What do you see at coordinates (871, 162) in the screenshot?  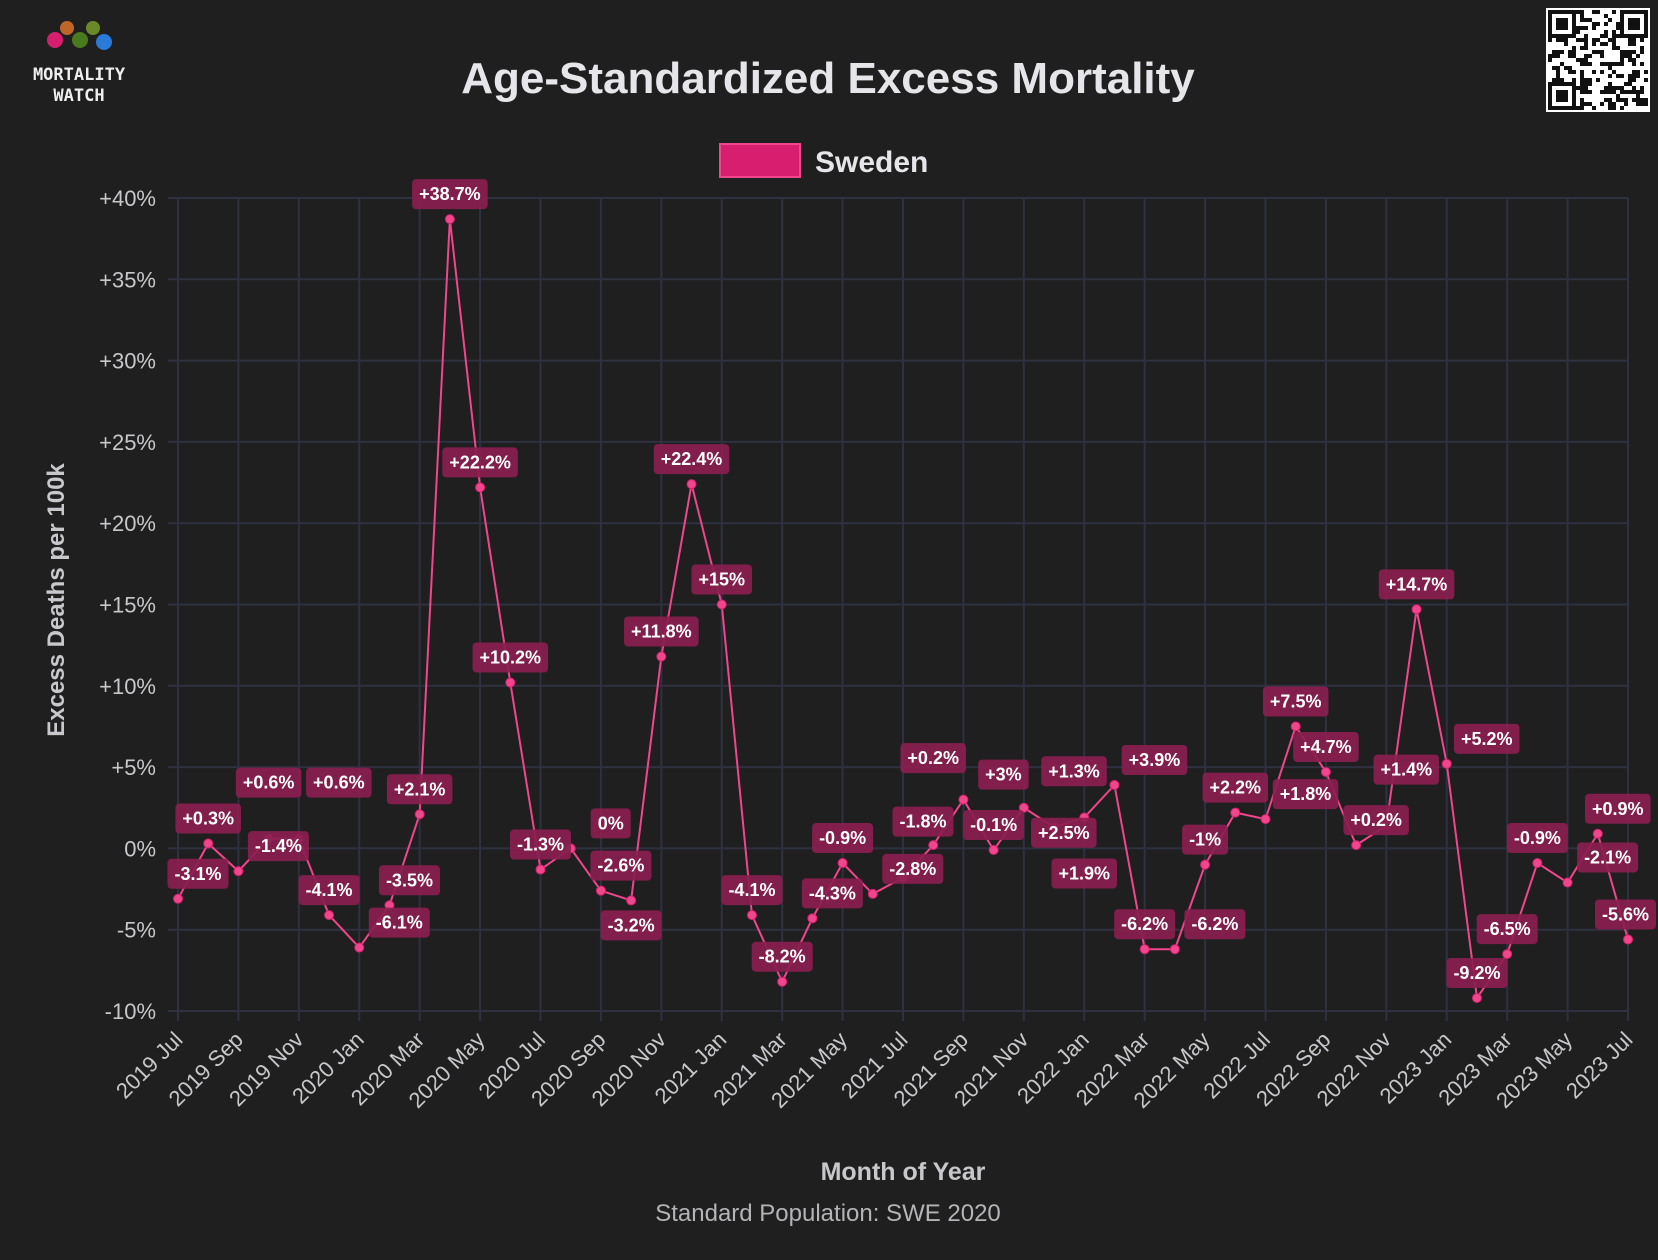 I see `legend-label: Sweden` at bounding box center [871, 162].